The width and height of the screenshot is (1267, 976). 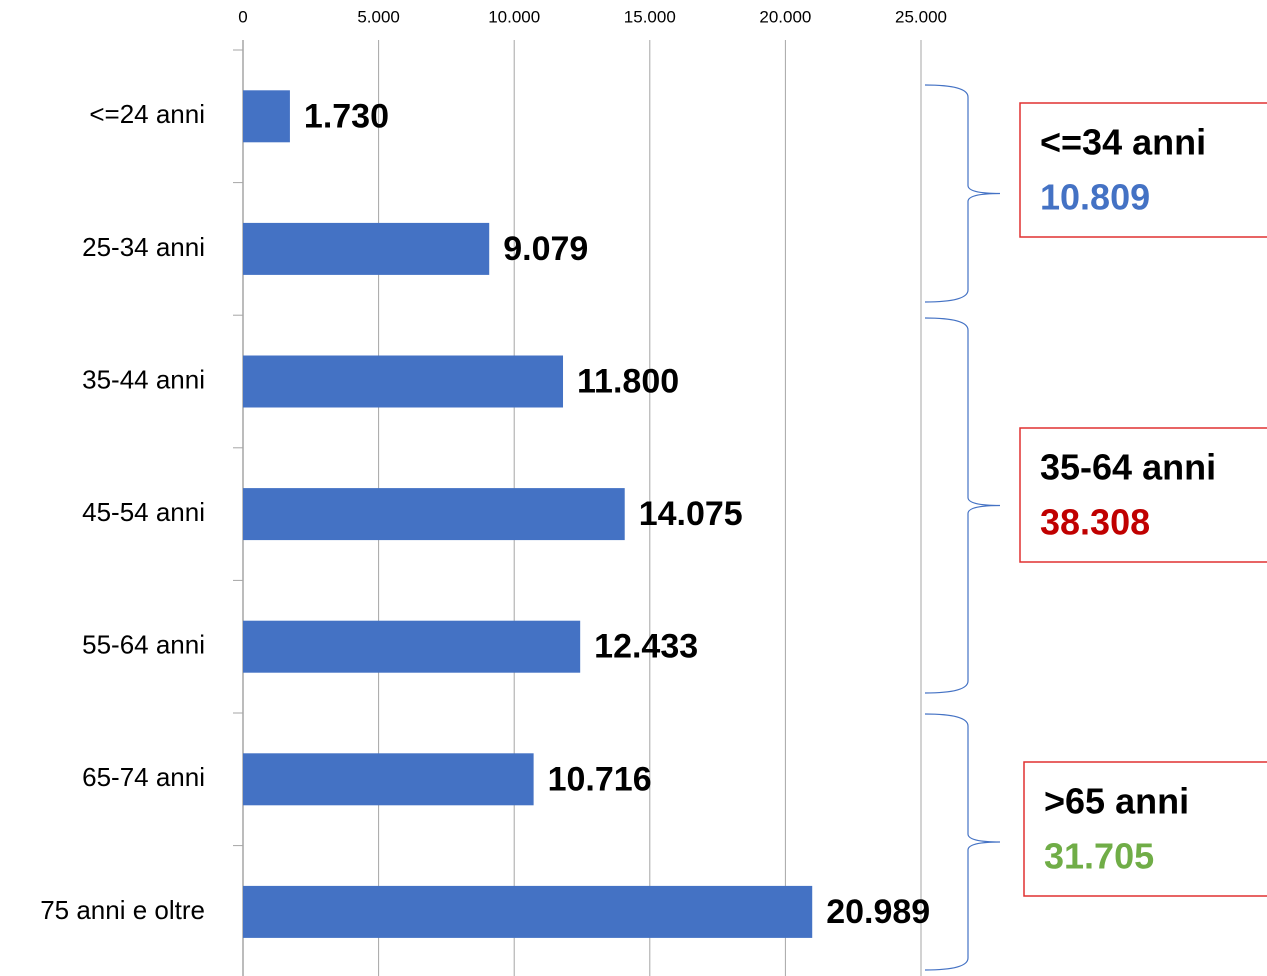 I want to click on y-tick-label: 25-34 anni, so click(x=143, y=247).